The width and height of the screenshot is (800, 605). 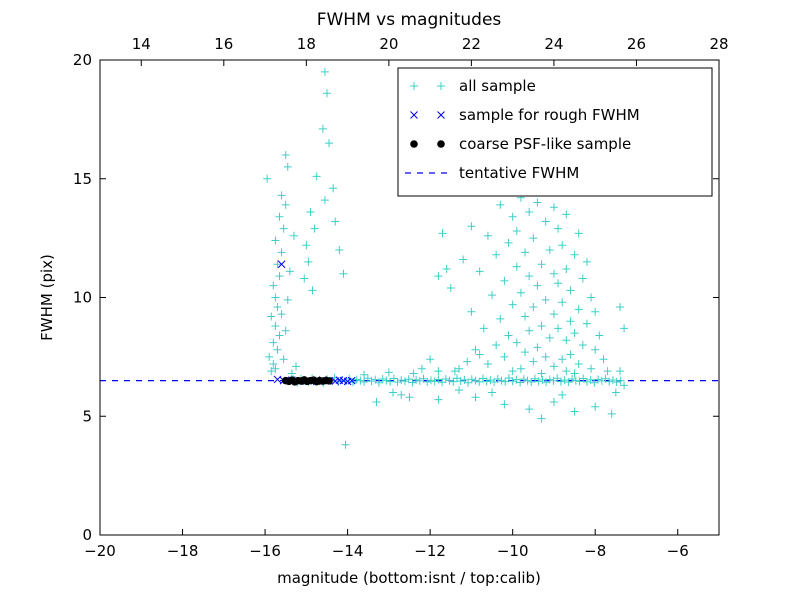 I want to click on y-axis-label: FWHM (pix), so click(x=47, y=297).